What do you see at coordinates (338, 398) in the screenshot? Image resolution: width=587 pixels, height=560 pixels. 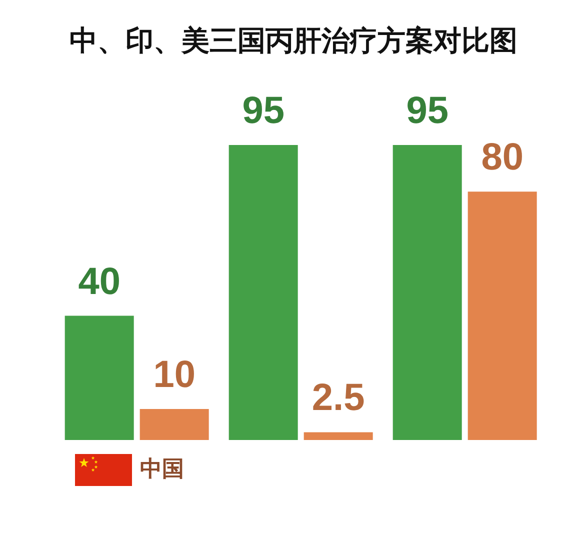 I see `data-label: 2.5` at bounding box center [338, 398].